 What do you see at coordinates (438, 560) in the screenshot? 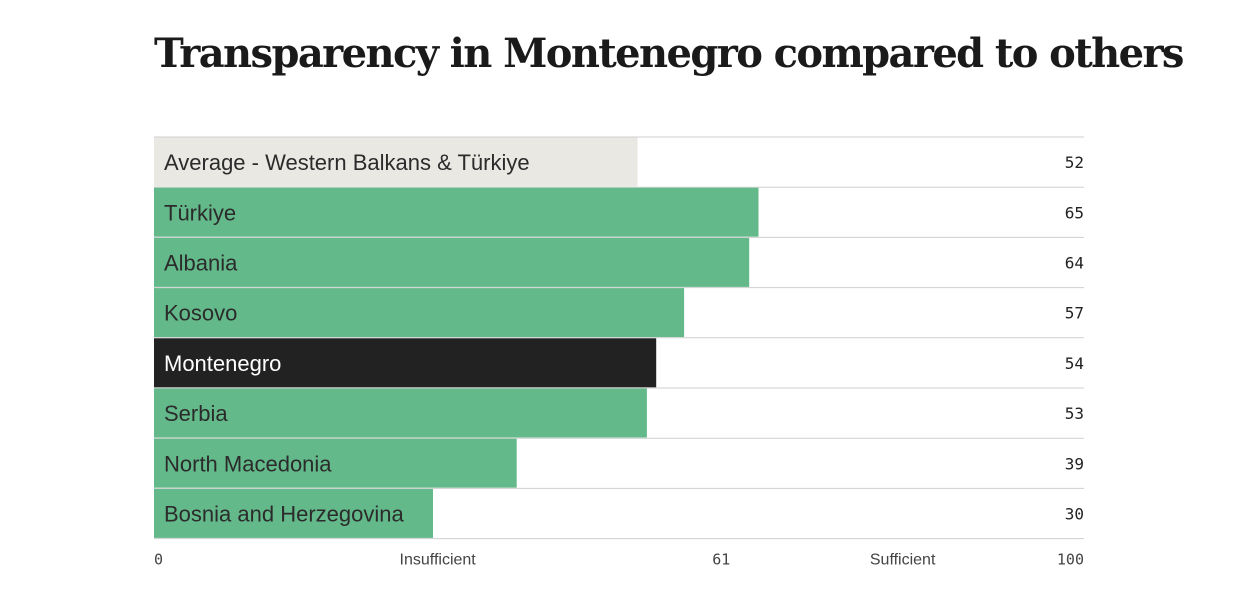
I see `axis-tick-label: Insufficient` at bounding box center [438, 560].